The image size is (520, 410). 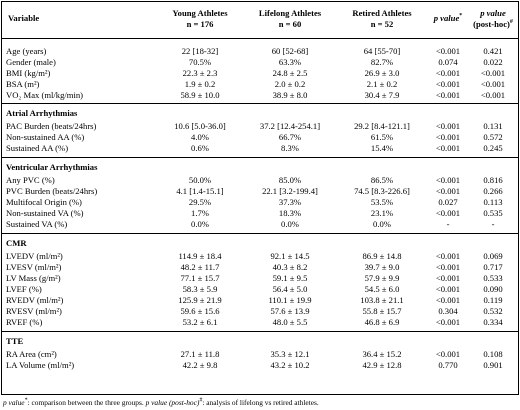 What do you see at coordinates (34, 311) in the screenshot?
I see `variable-cell: RVESV (ml/m²)` at bounding box center [34, 311].